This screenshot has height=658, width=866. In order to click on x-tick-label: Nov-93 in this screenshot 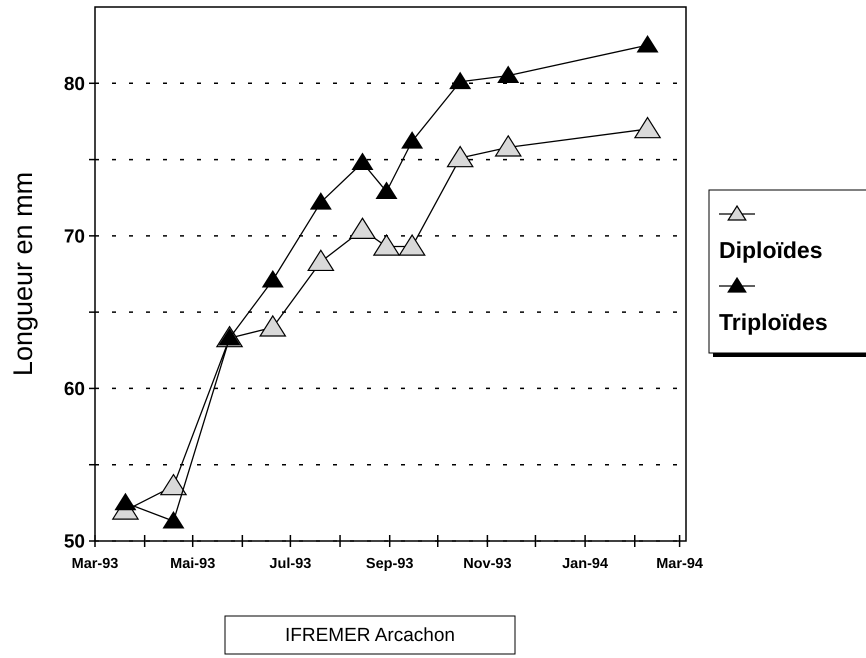, I will do `click(487, 564)`.